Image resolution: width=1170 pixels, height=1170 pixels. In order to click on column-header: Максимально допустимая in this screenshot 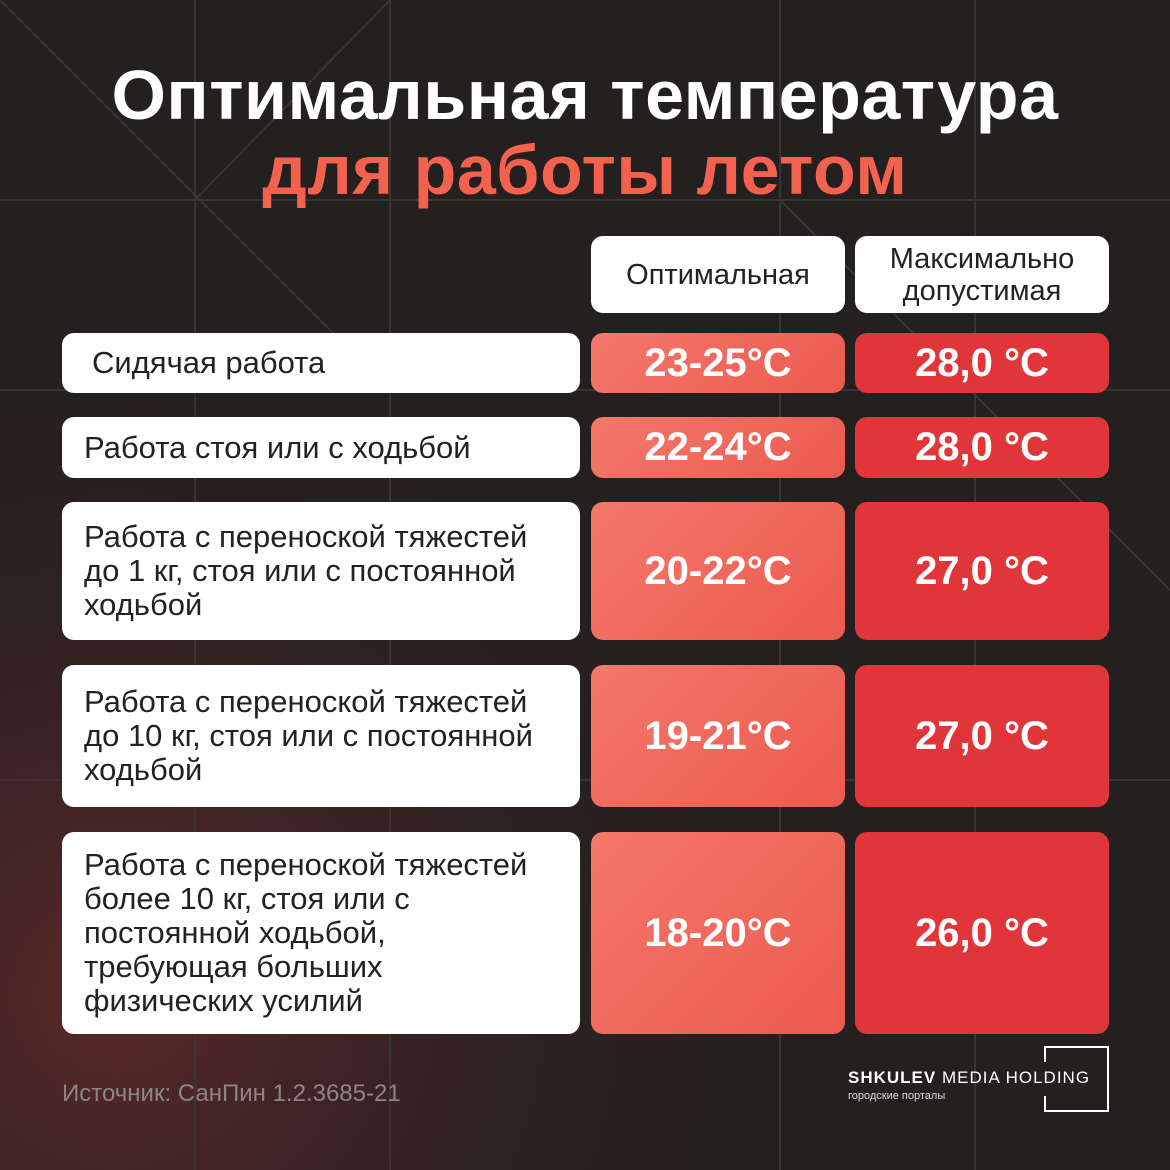, I will do `click(982, 274)`.